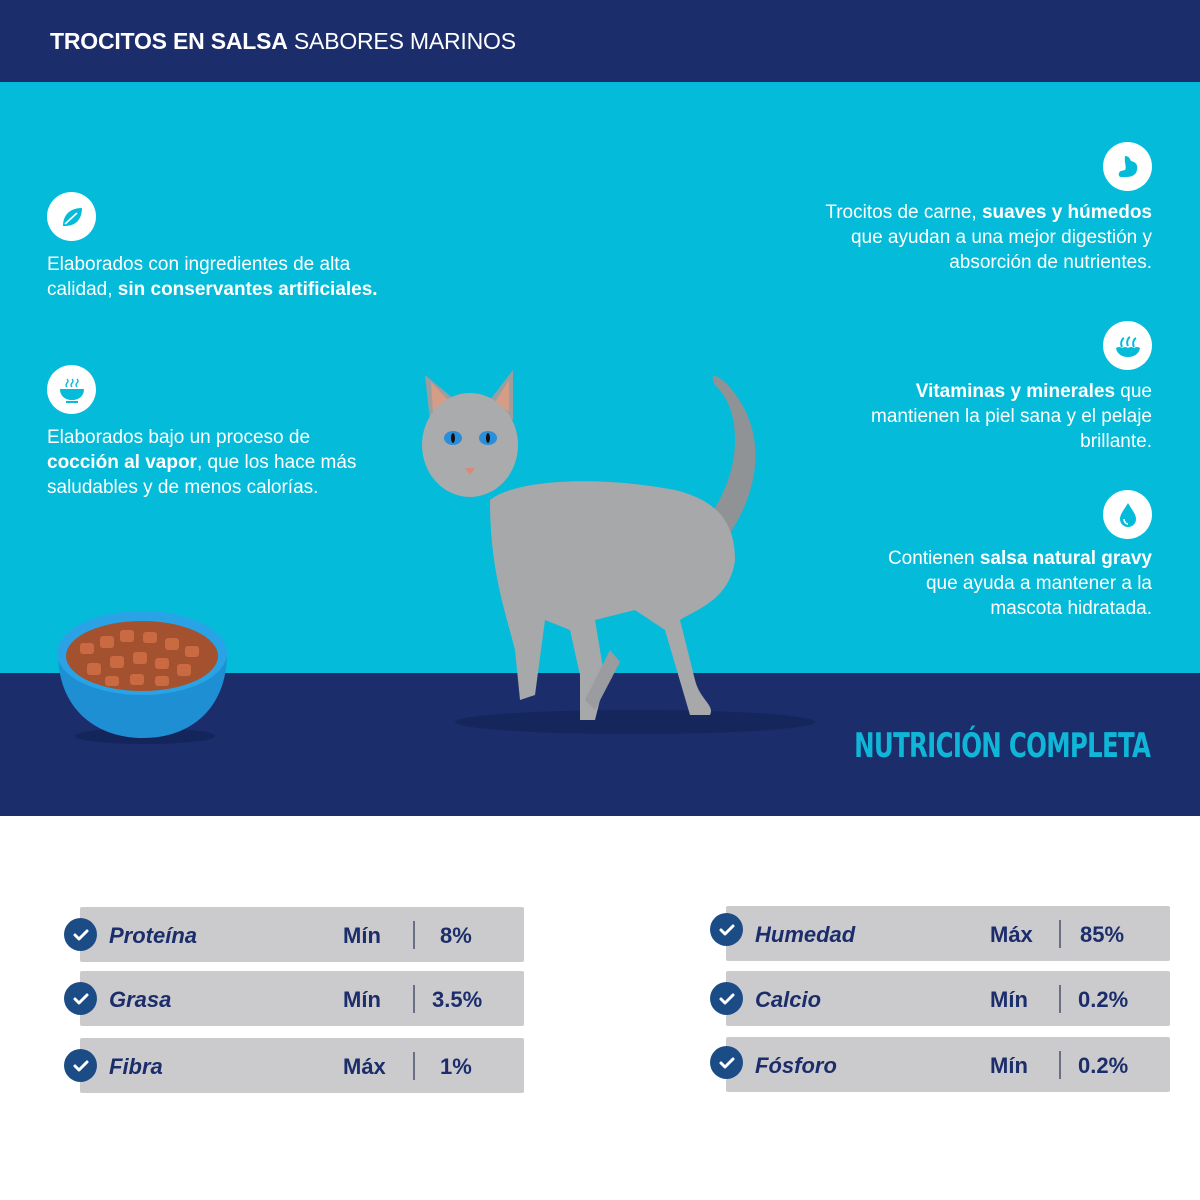 This screenshot has height=1200, width=1200. I want to click on feature-text-bold: Vitaminas y minerales, so click(1015, 391).